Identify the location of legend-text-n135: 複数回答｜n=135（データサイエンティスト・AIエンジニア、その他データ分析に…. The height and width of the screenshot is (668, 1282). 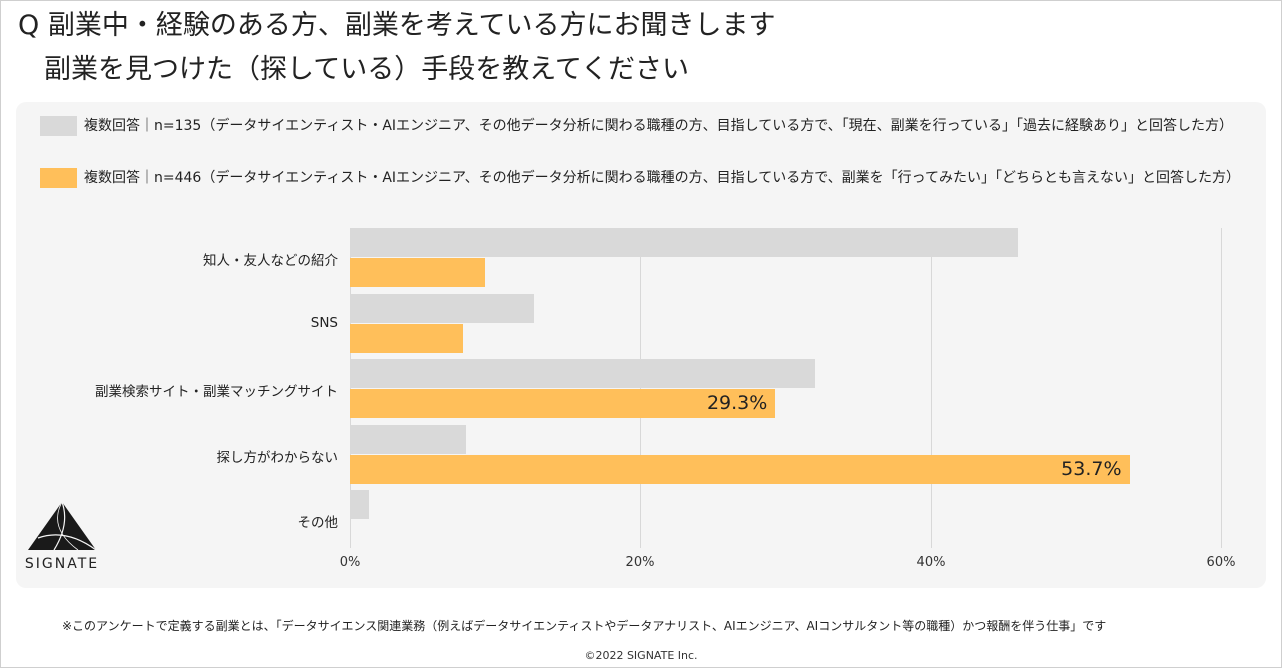
(658, 126).